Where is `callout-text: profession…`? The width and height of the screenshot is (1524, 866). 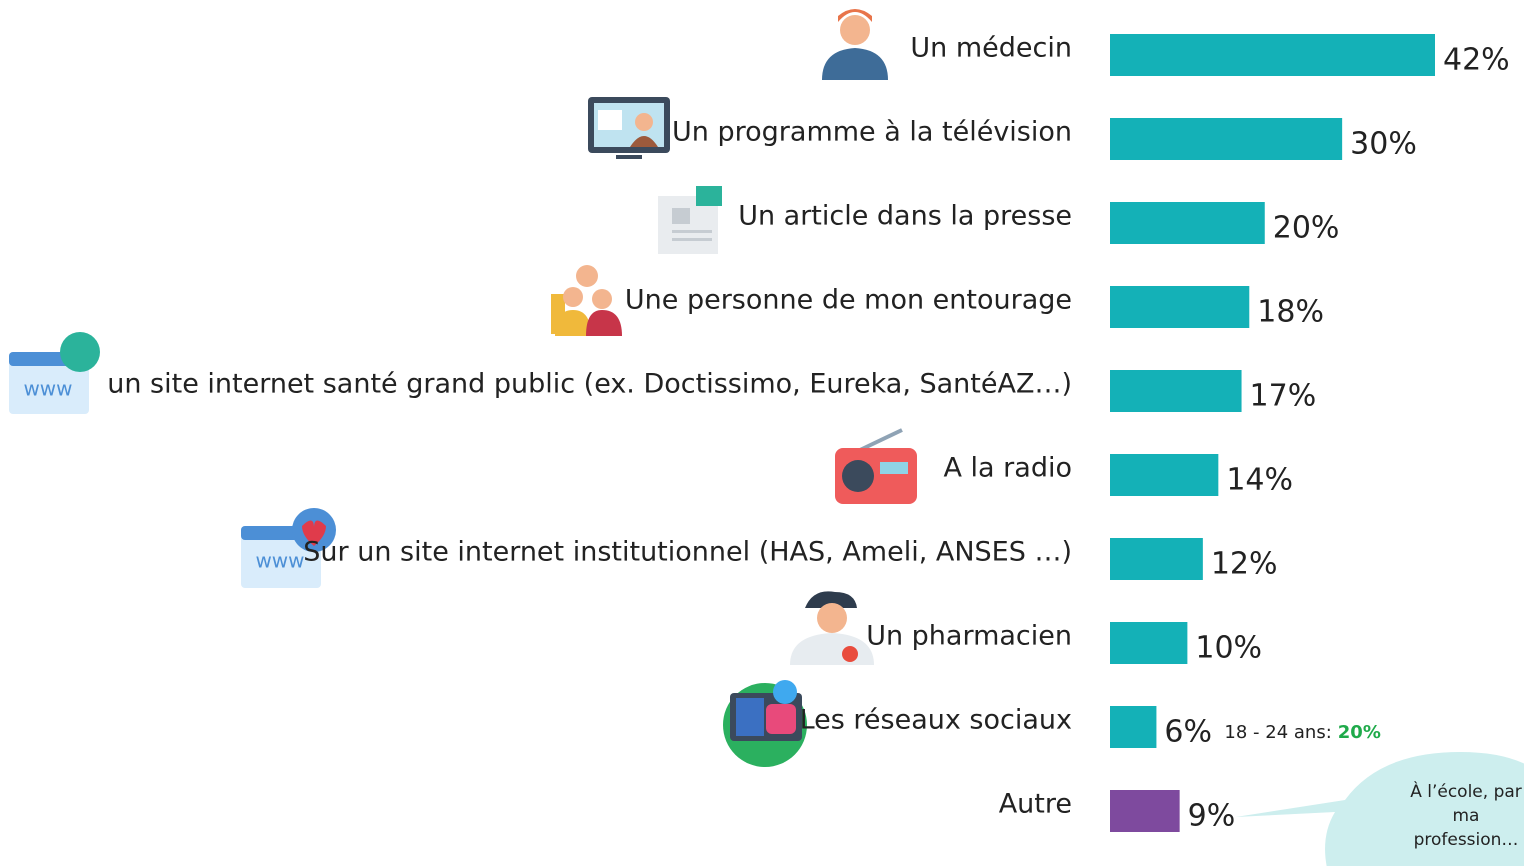
callout-text: profession… is located at coordinates (1466, 840).